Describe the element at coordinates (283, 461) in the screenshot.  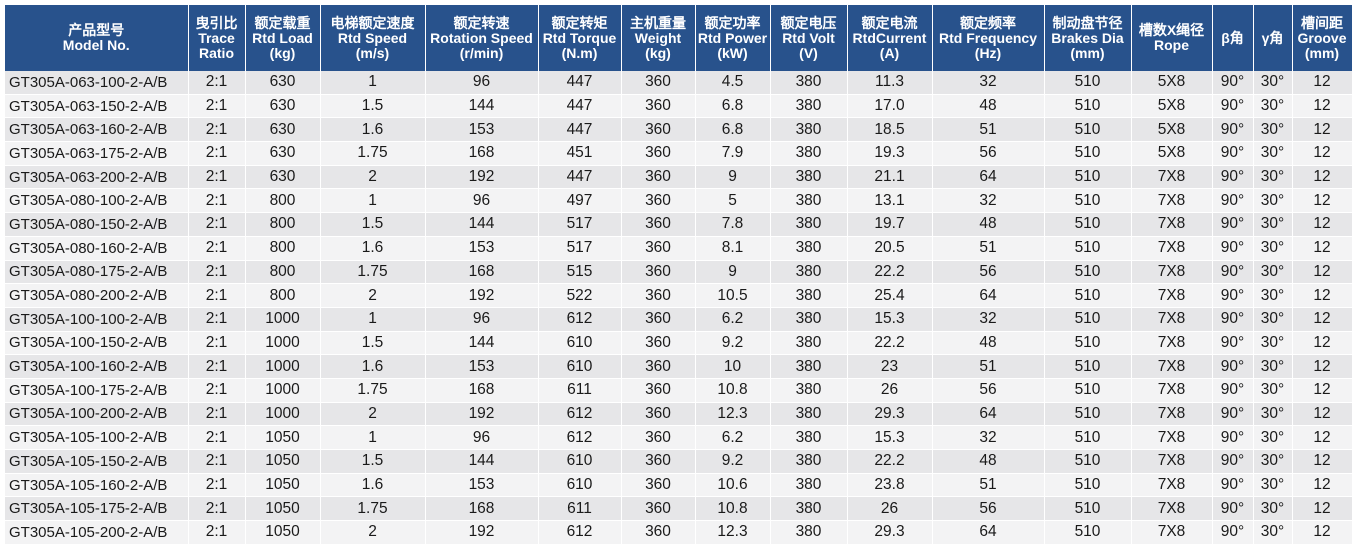
I see `cell-rtd-load: 1050` at that location.